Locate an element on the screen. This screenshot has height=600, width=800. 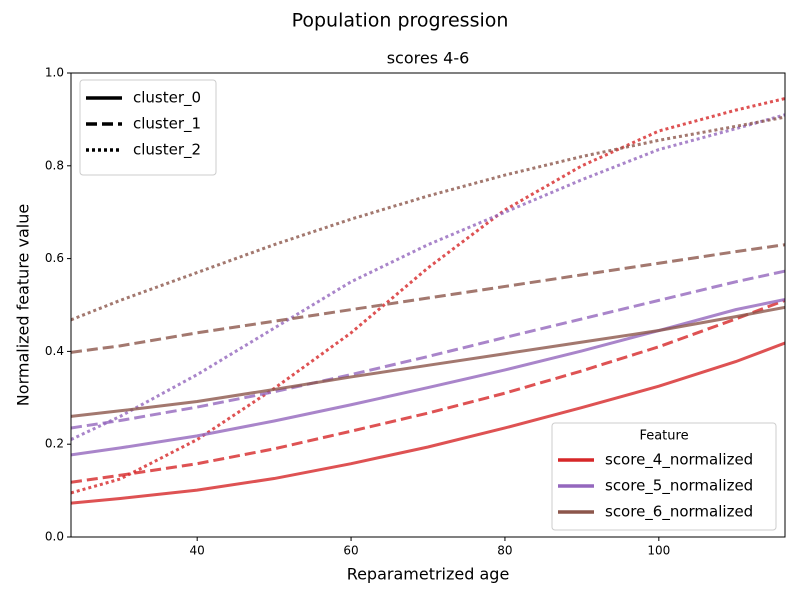
x-axis-label: Reparametrized age is located at coordinates (428, 574).